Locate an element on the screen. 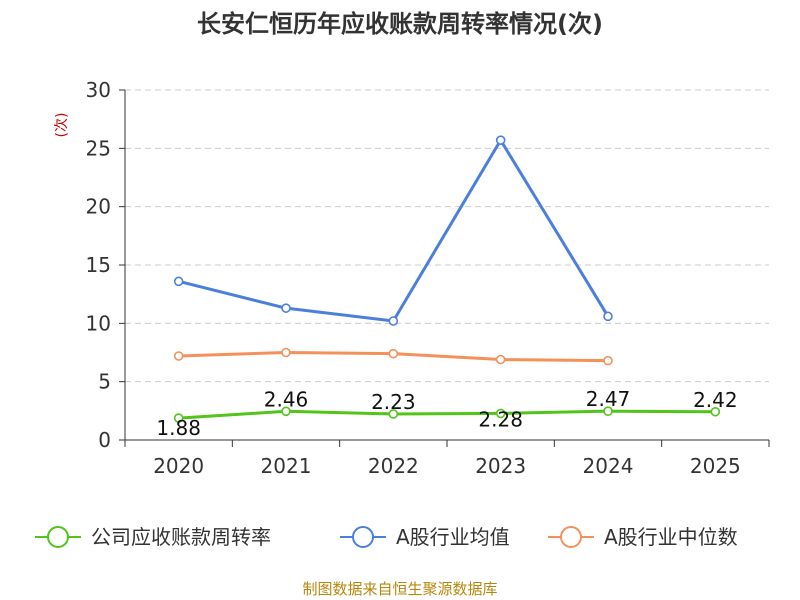 The height and width of the screenshot is (600, 800). x-tick-label: 2020 is located at coordinates (178, 466).